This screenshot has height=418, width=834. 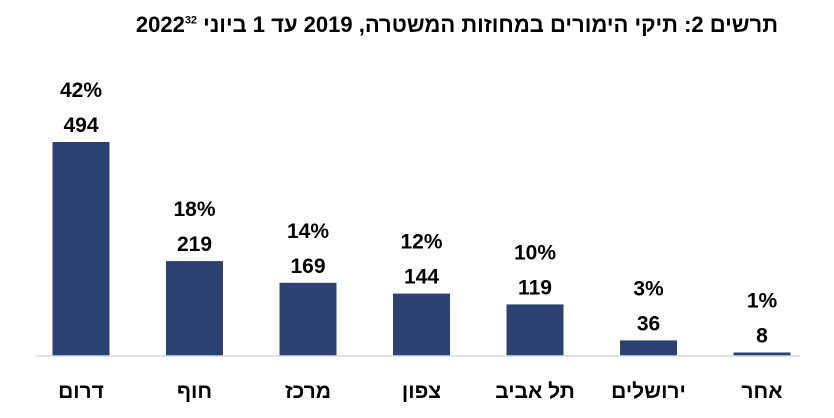 I want to click on category-label: חוף, so click(x=194, y=391).